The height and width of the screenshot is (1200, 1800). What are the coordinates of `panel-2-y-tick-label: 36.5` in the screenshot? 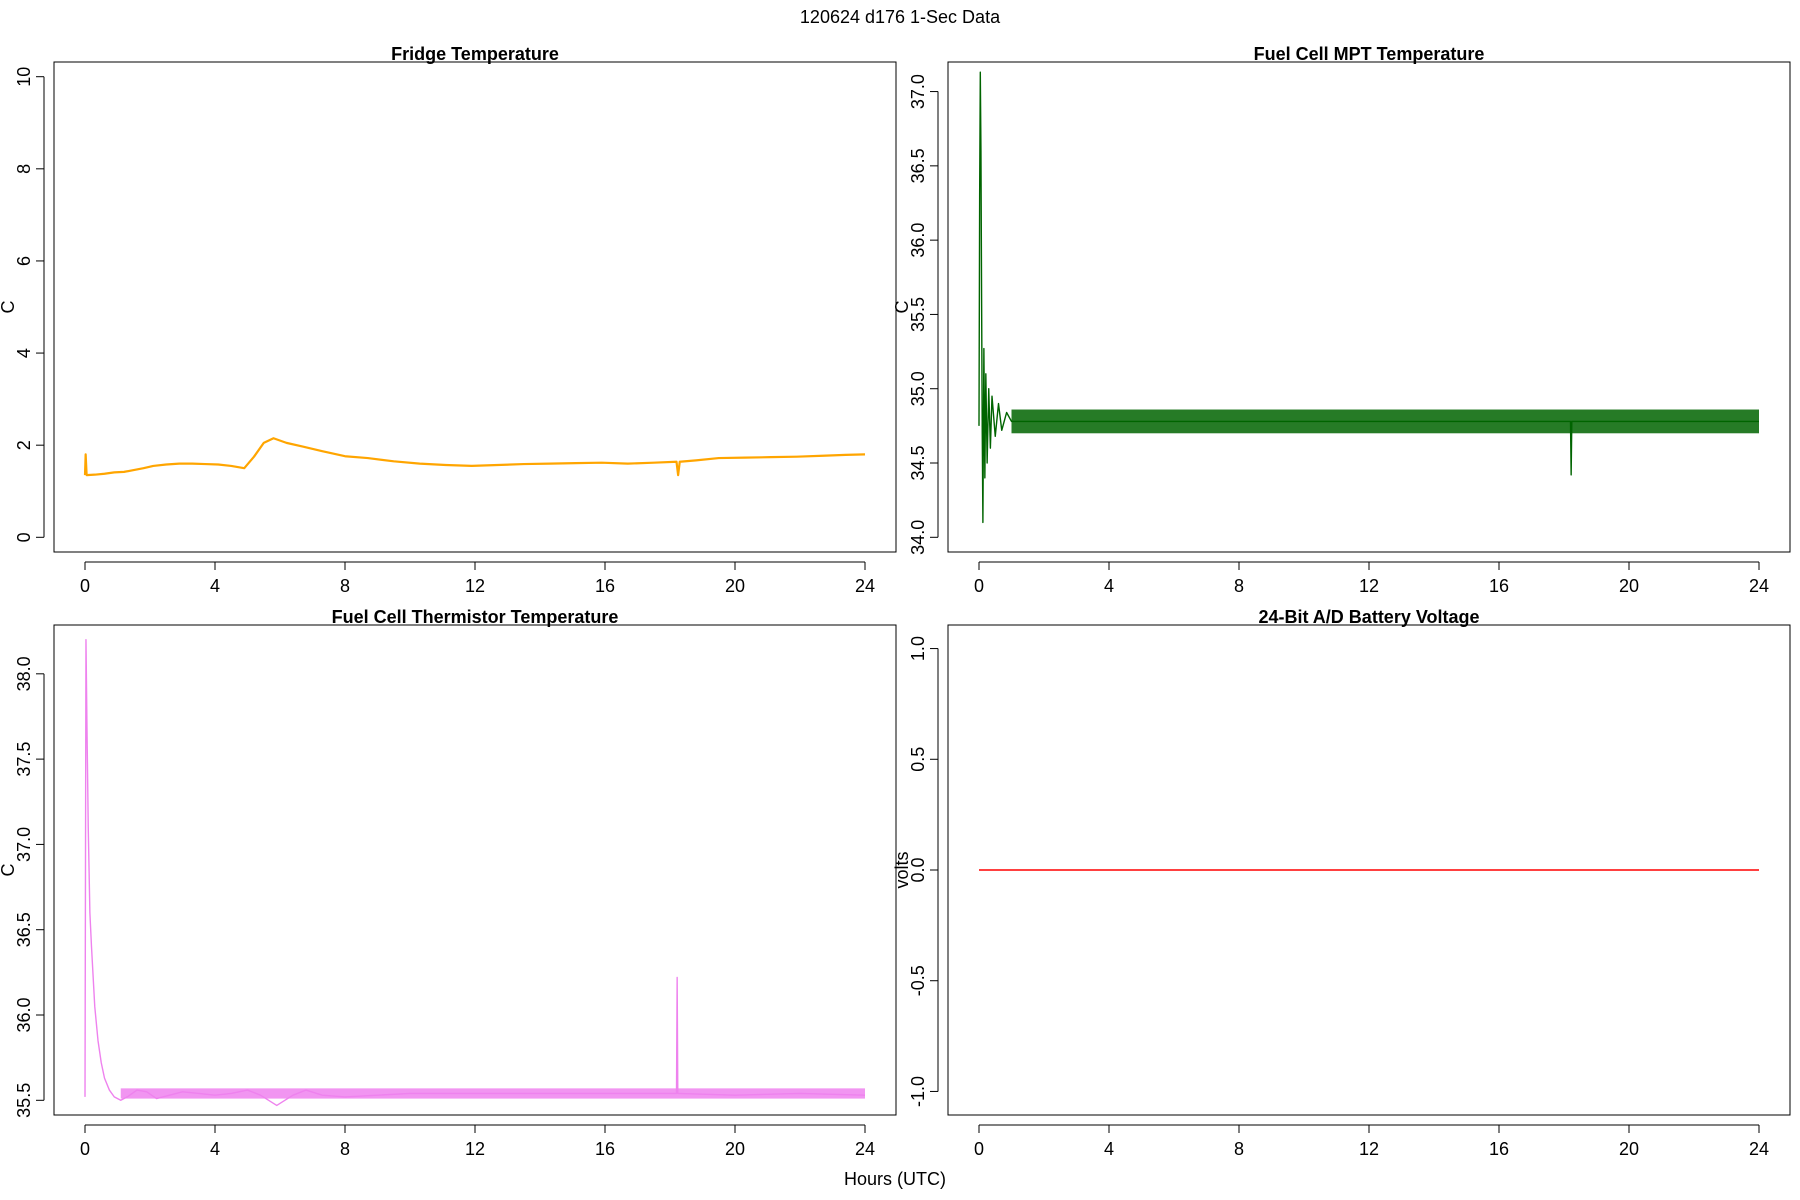 It's located at (918, 165).